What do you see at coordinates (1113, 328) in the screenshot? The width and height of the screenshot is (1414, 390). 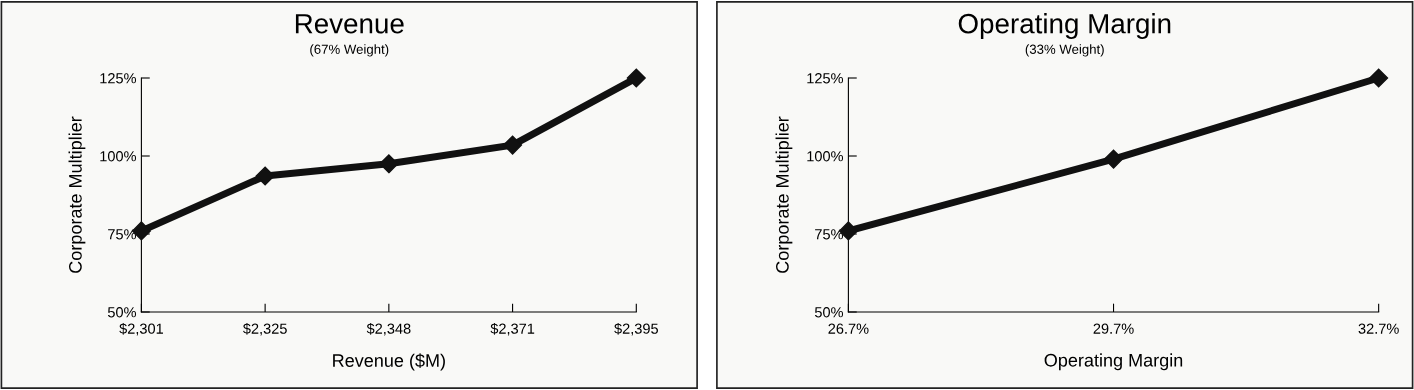 I see `x-tick-label: 29.7%` at bounding box center [1113, 328].